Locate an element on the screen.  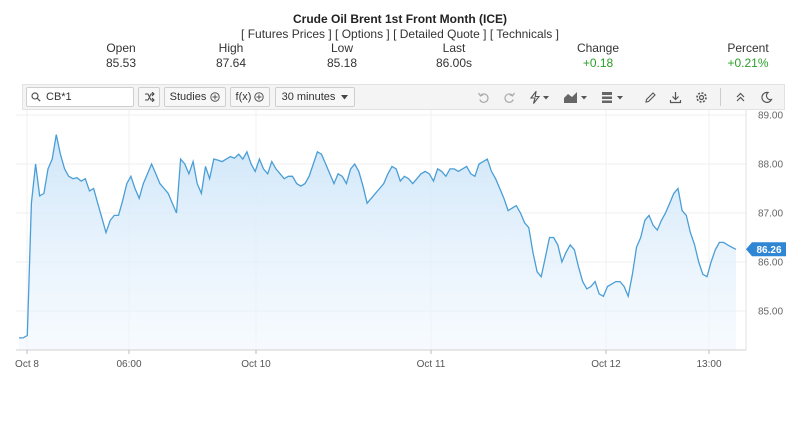
dark-mode-moon-icon is located at coordinates (766, 97).